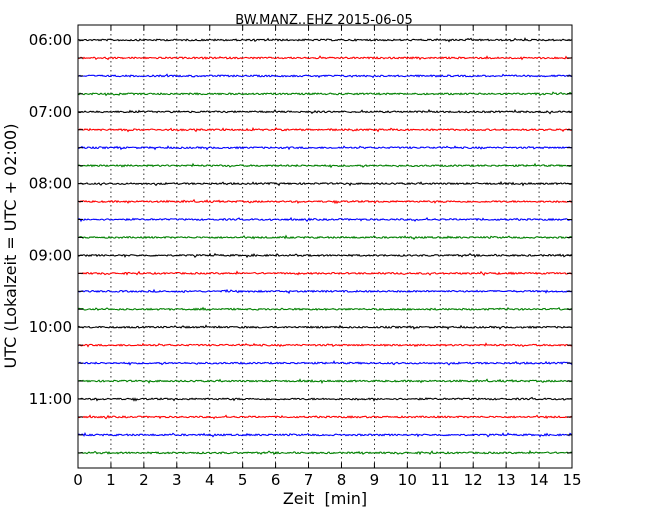 The height and width of the screenshot is (520, 650). I want to click on y-tick-label-0800: 08:00, so click(50, 184).